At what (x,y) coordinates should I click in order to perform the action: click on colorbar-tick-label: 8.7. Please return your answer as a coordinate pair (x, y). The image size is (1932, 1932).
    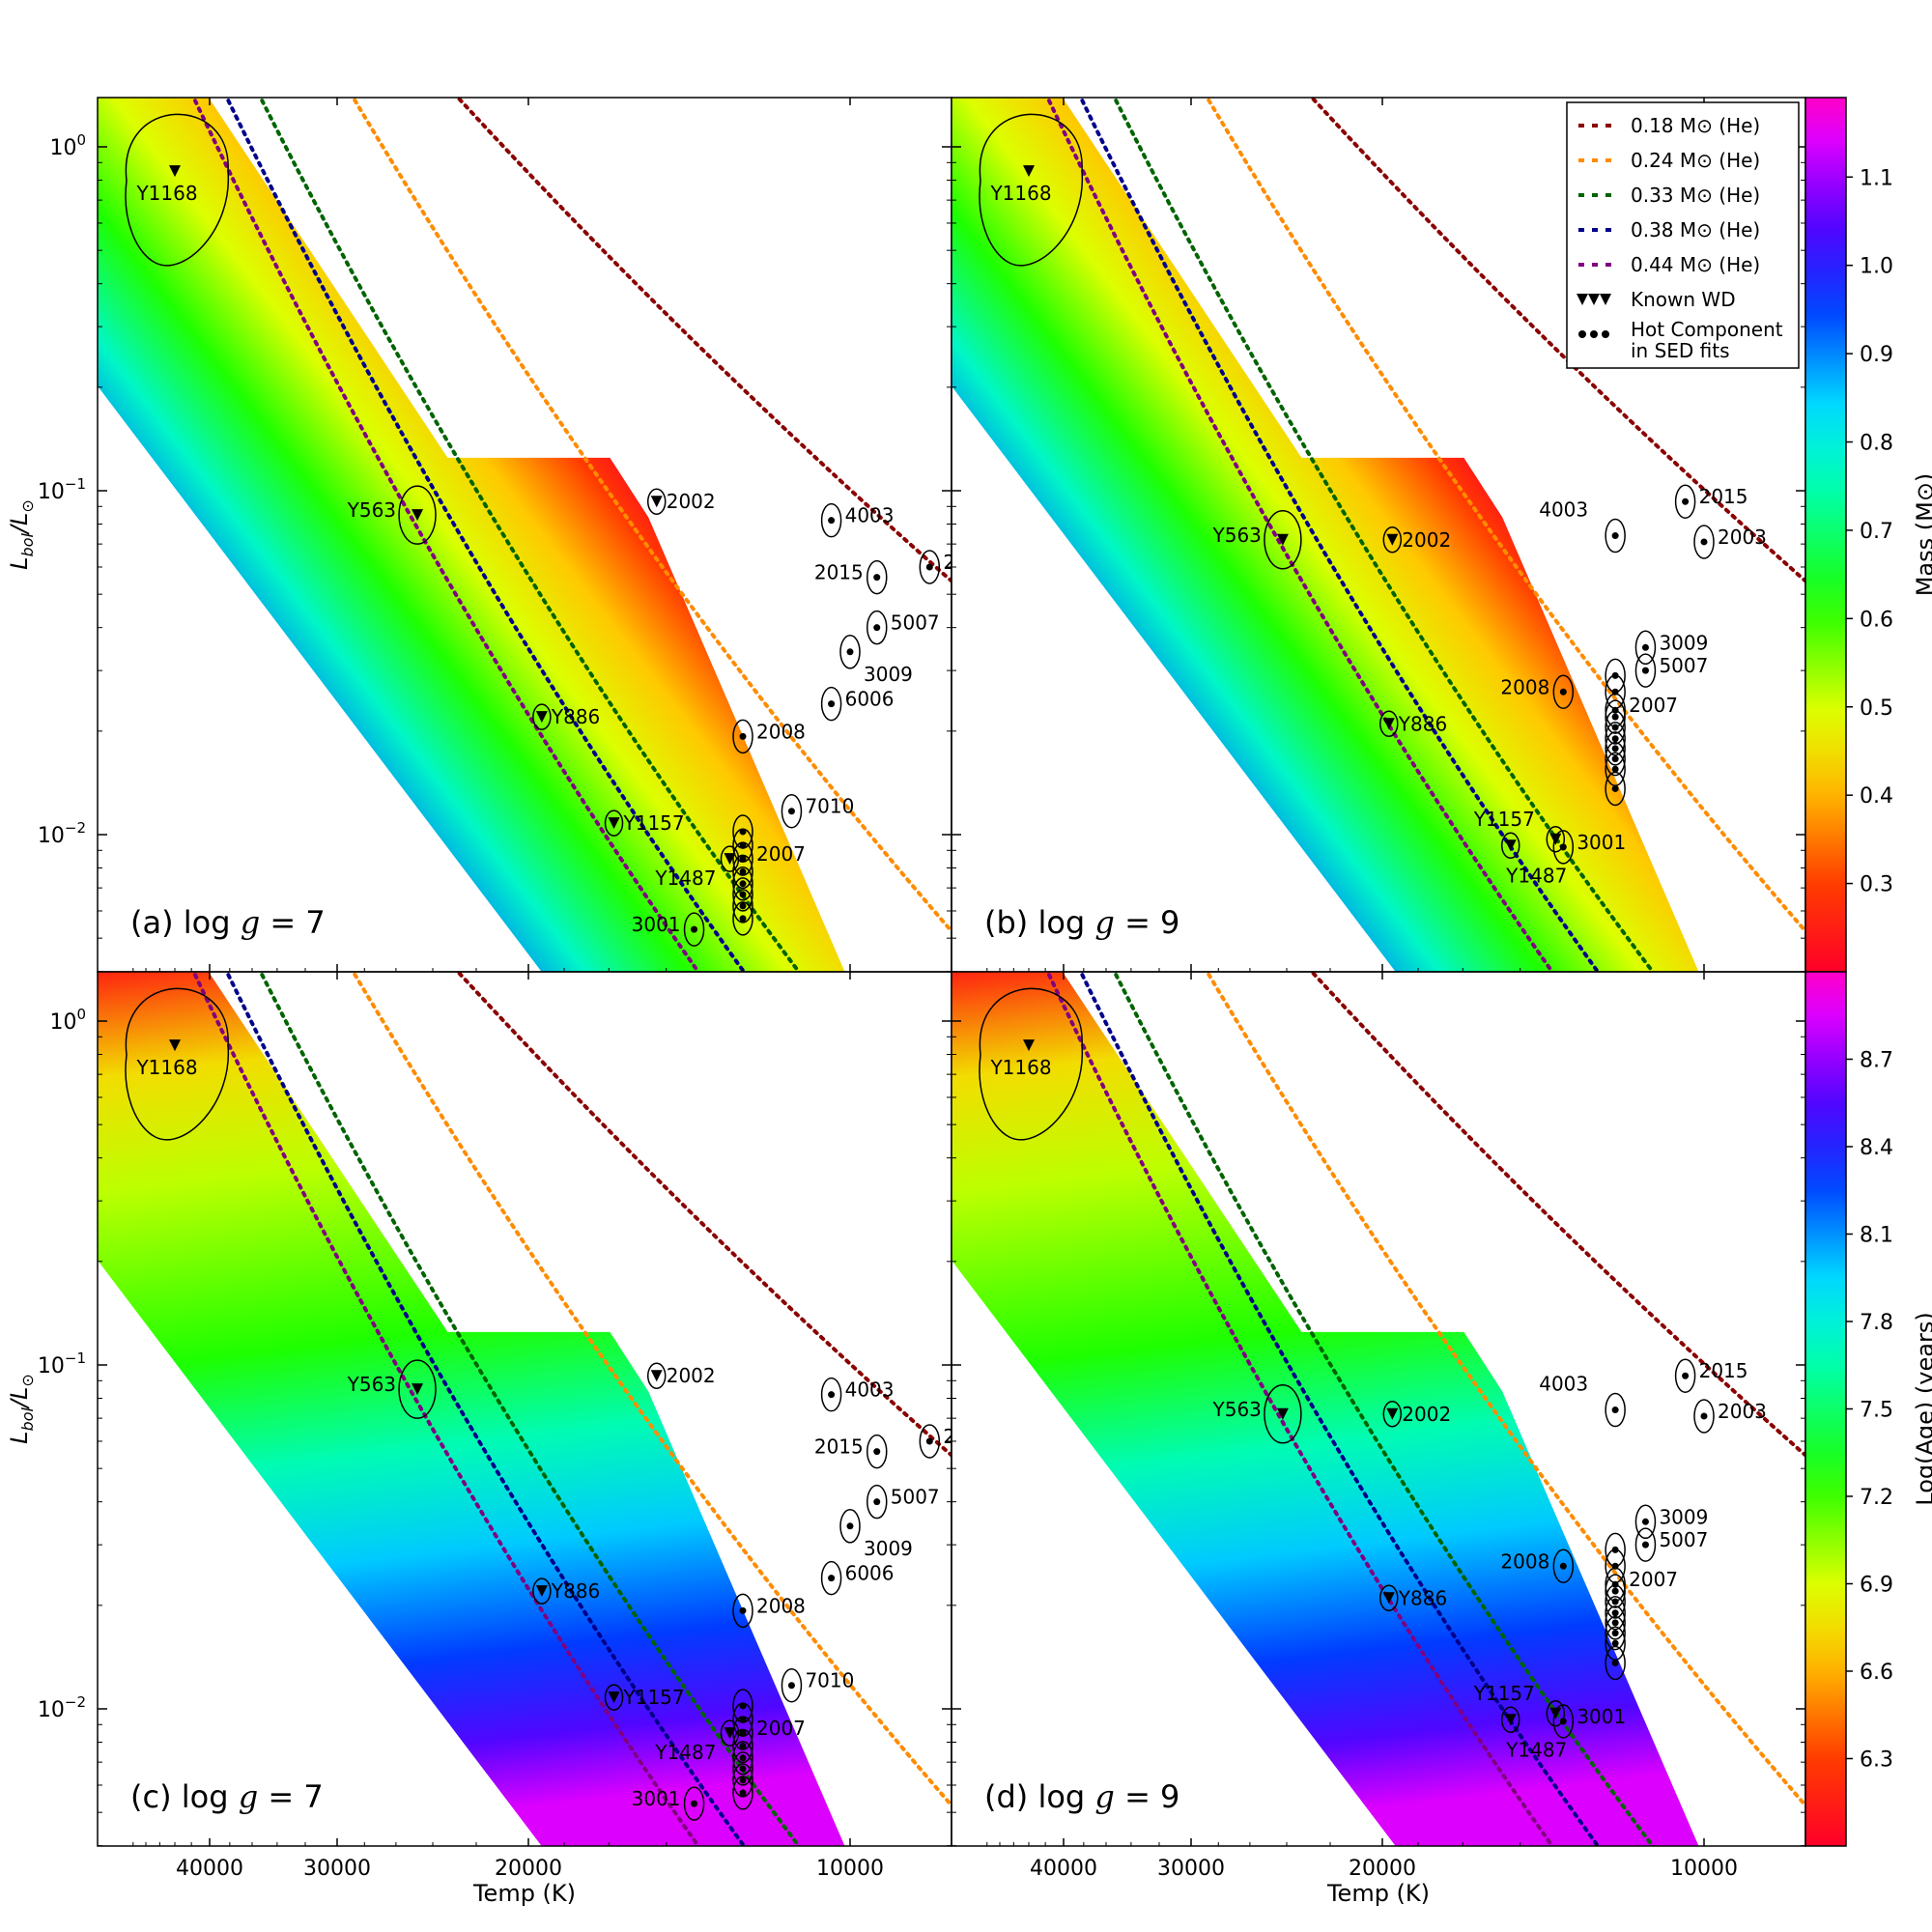
    Looking at the image, I should click on (1876, 1061).